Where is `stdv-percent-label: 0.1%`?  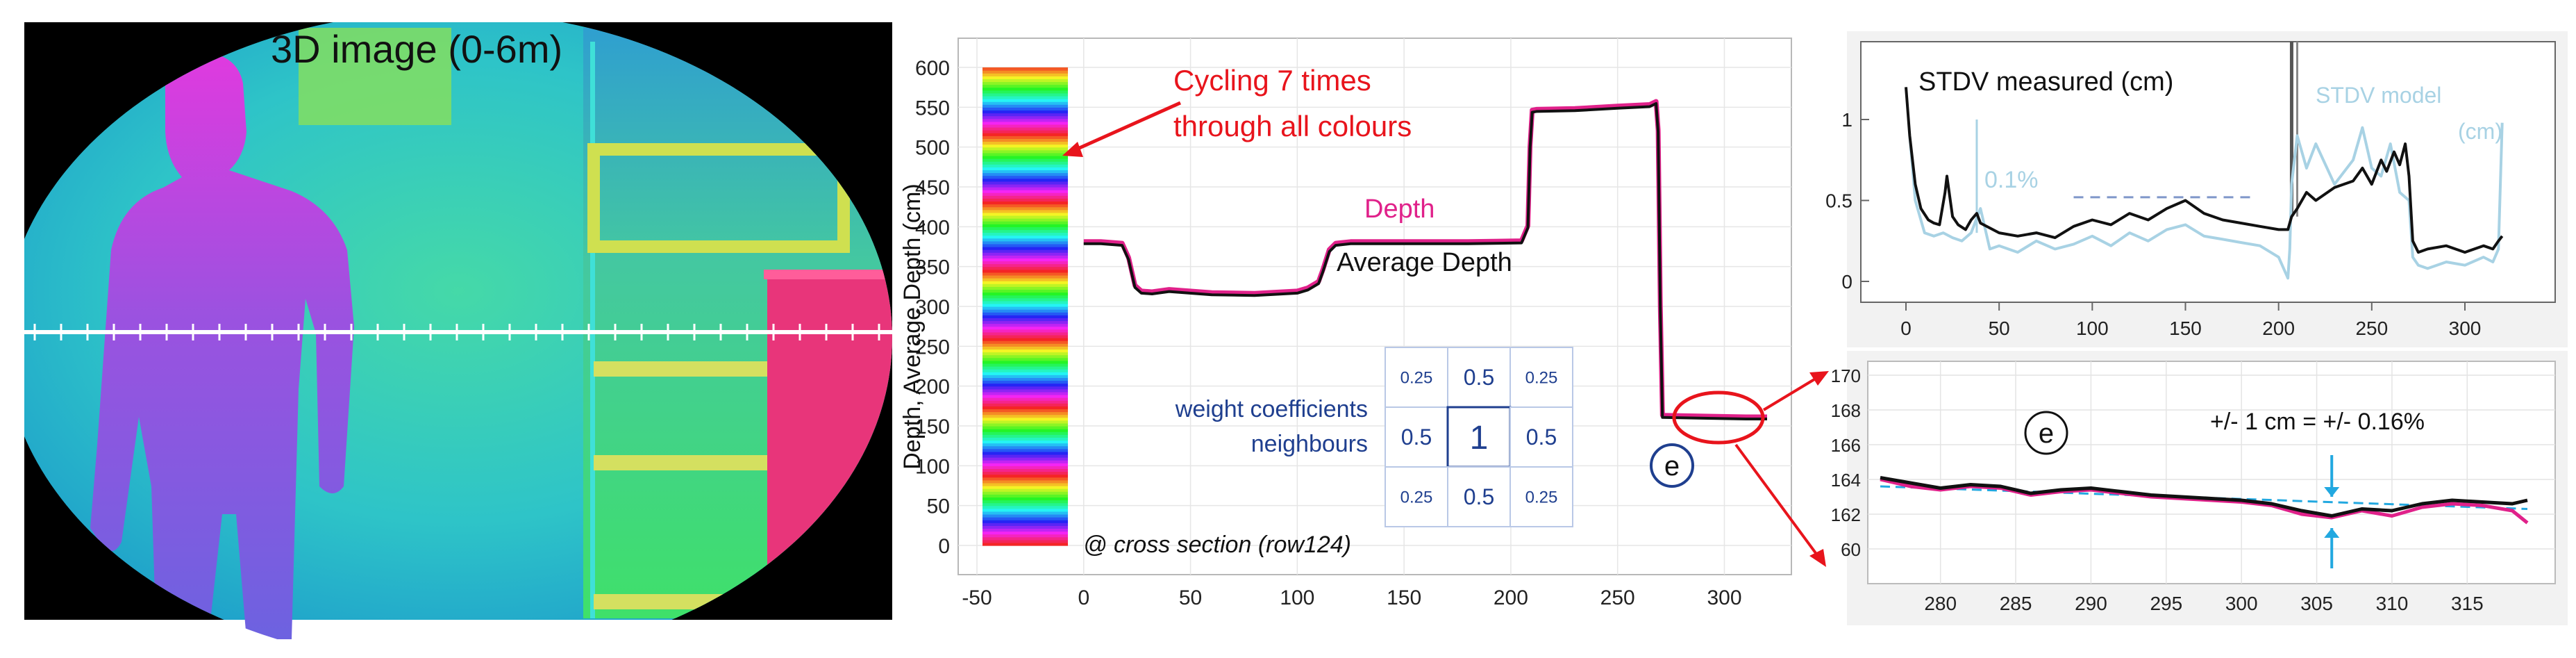 stdv-percent-label: 0.1% is located at coordinates (2011, 180).